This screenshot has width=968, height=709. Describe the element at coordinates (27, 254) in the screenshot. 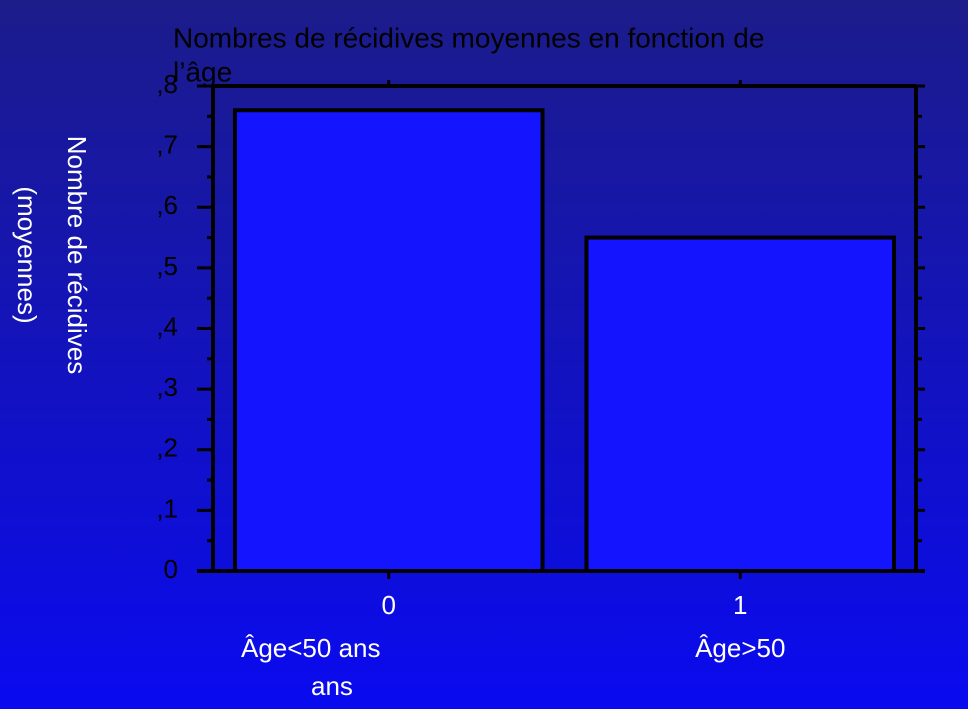

I see `y-axis-label: (moyennes)` at that location.